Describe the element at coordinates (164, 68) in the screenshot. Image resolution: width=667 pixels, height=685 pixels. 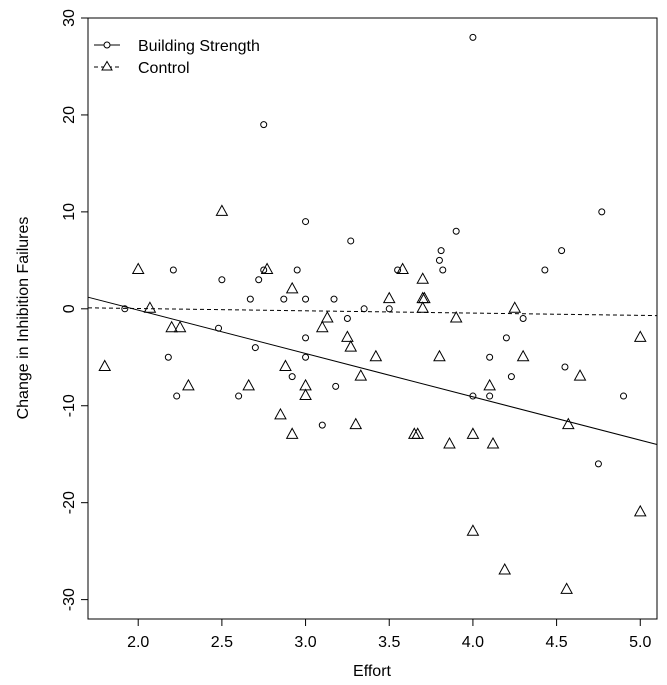
I see `legend-label-control: Control` at that location.